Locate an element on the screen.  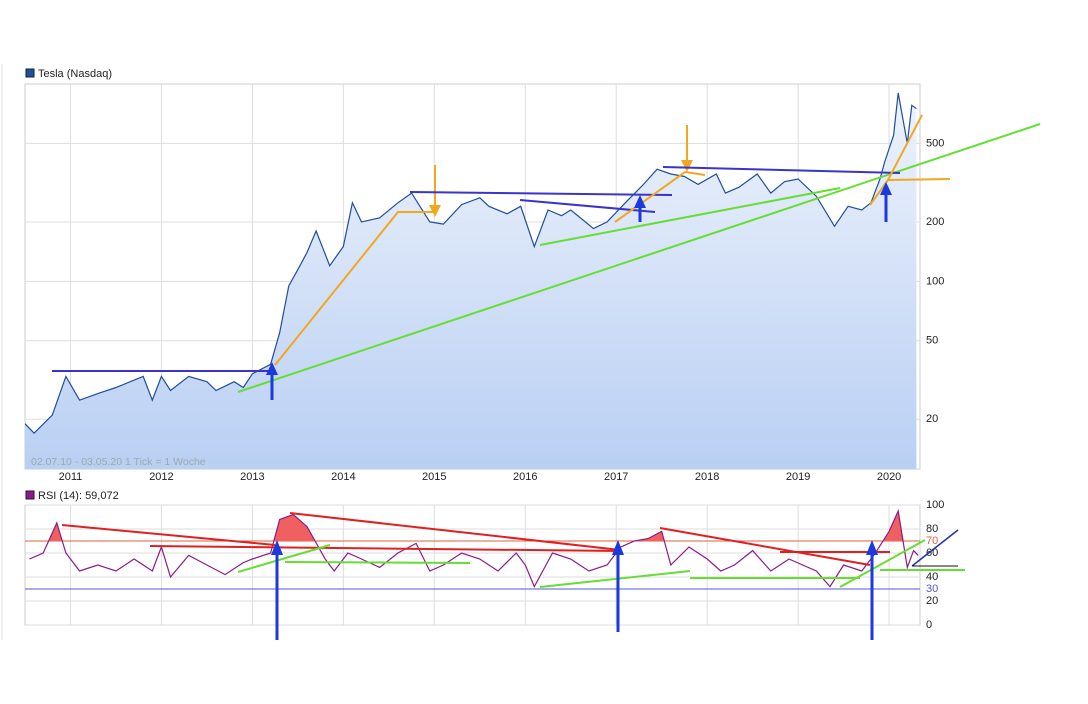
legend-label: RSI (14): 59,072 is located at coordinates (78, 496).